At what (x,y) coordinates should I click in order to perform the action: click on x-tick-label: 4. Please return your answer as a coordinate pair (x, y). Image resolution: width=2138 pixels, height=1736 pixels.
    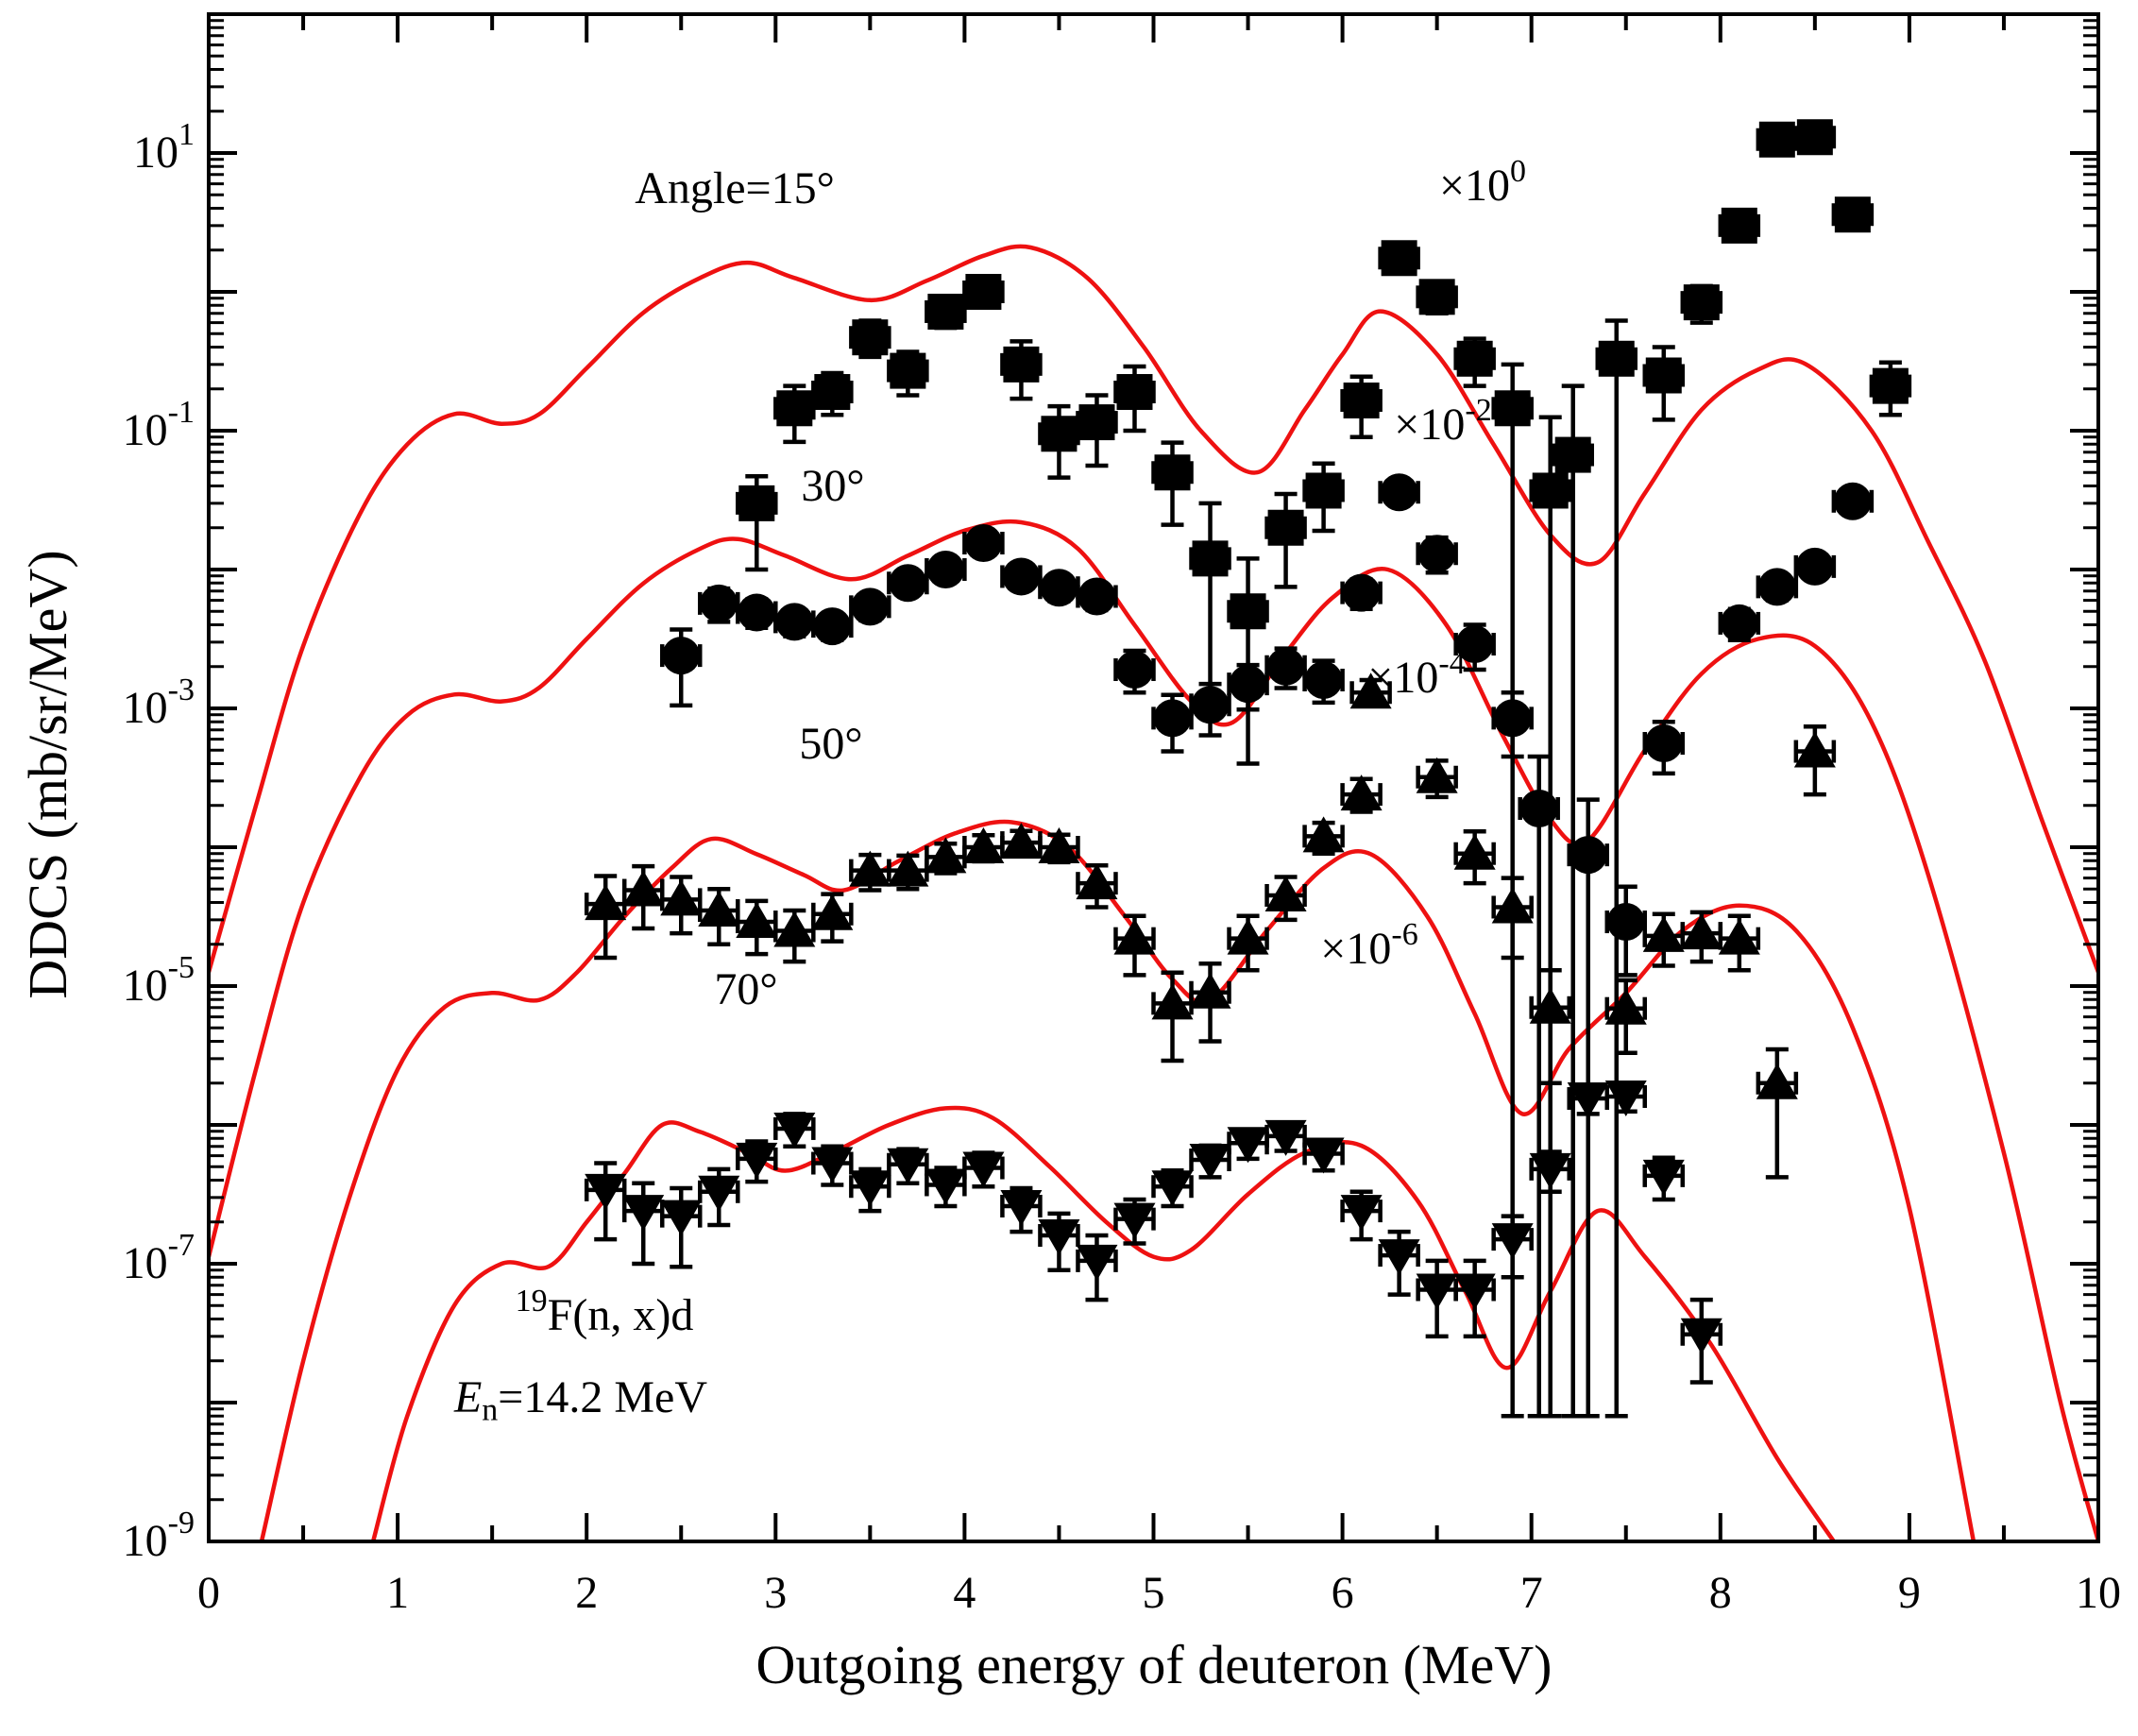
    Looking at the image, I should click on (965, 1593).